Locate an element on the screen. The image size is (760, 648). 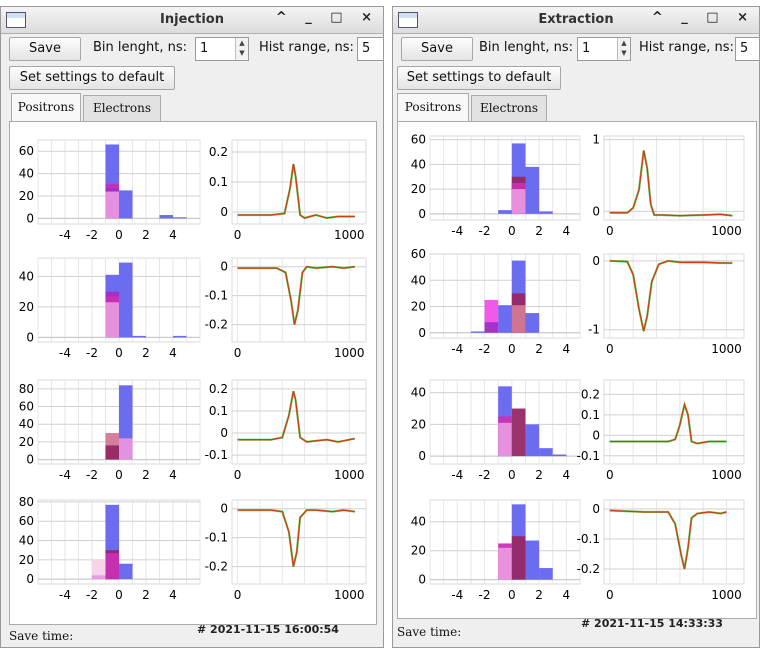
y-tick-label: 80 is located at coordinates (26, 389).